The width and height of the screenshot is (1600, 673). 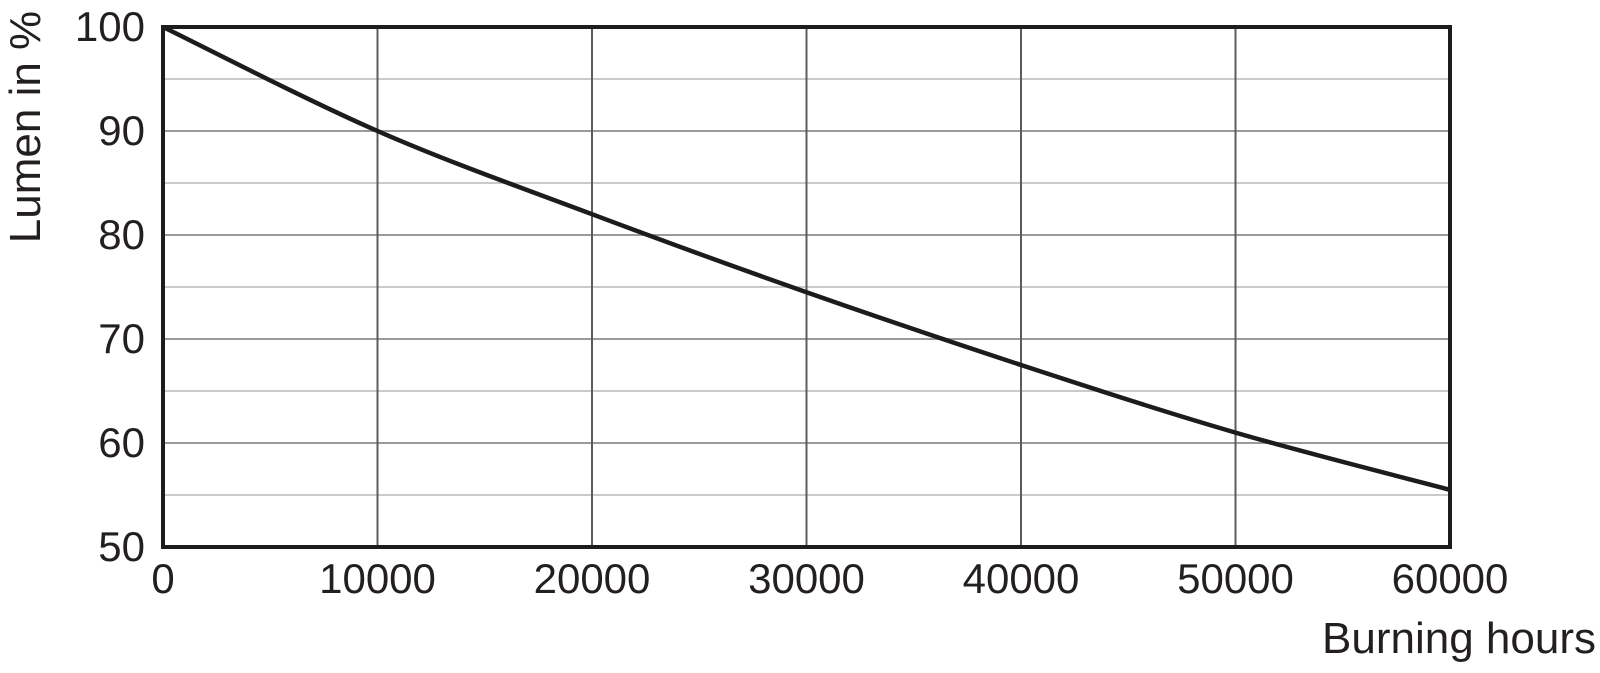 I want to click on x-tick-label: 50000, so click(x=1235, y=578).